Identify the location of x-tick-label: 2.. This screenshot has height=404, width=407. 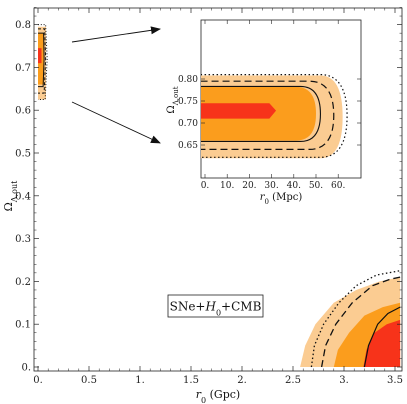
(242, 380).